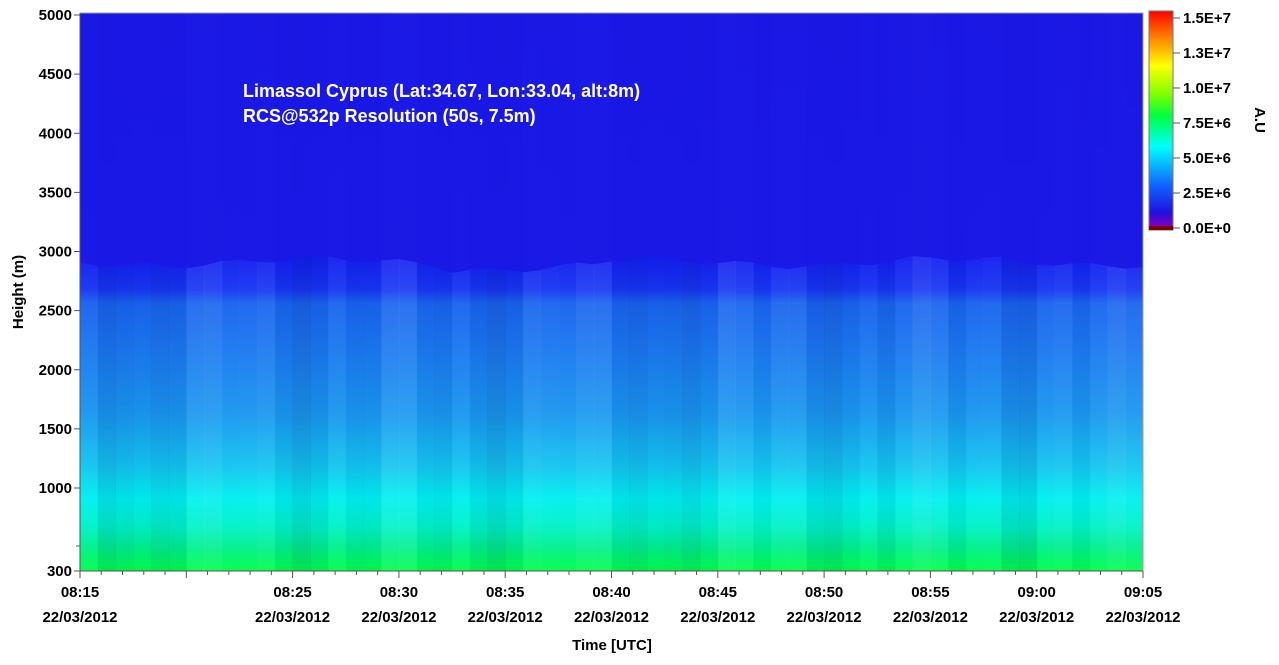 This screenshot has height=665, width=1279. Describe the element at coordinates (55, 15) in the screenshot. I see `y-tick-label: 5000` at that location.